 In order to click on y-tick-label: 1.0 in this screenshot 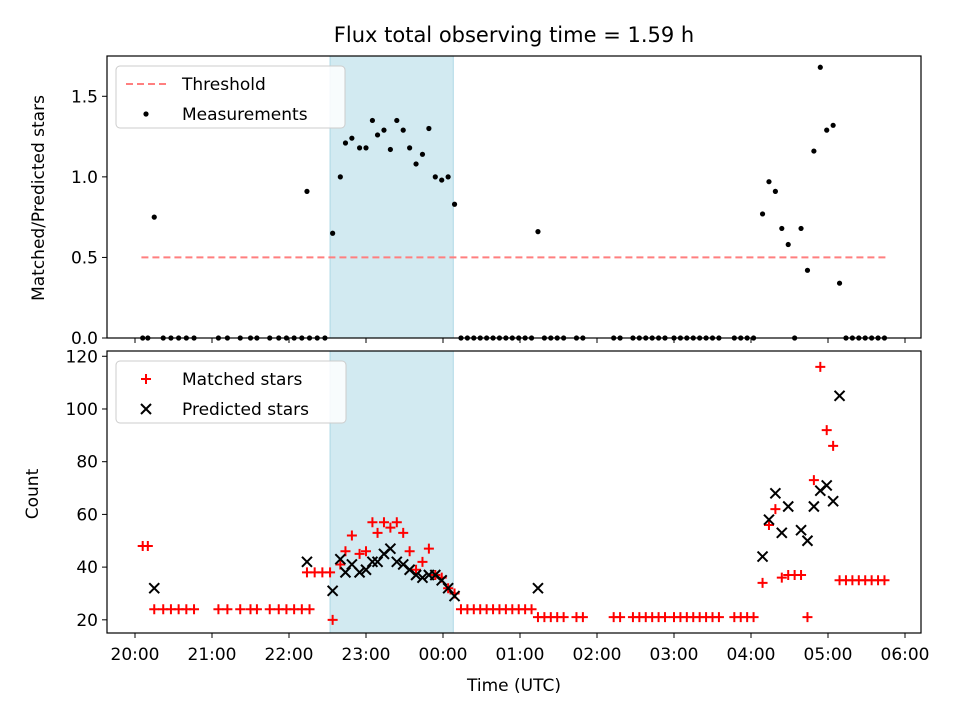, I will do `click(84, 178)`.